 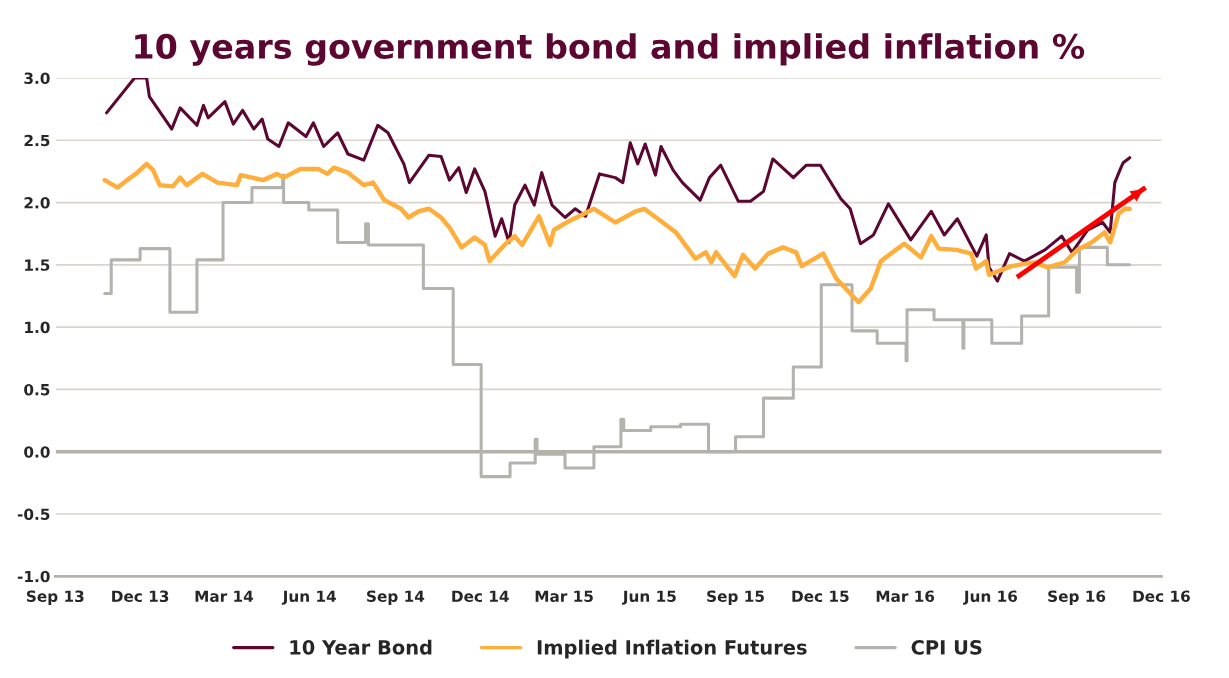 What do you see at coordinates (55, 597) in the screenshot?
I see `x-tick-label: Sep 13` at bounding box center [55, 597].